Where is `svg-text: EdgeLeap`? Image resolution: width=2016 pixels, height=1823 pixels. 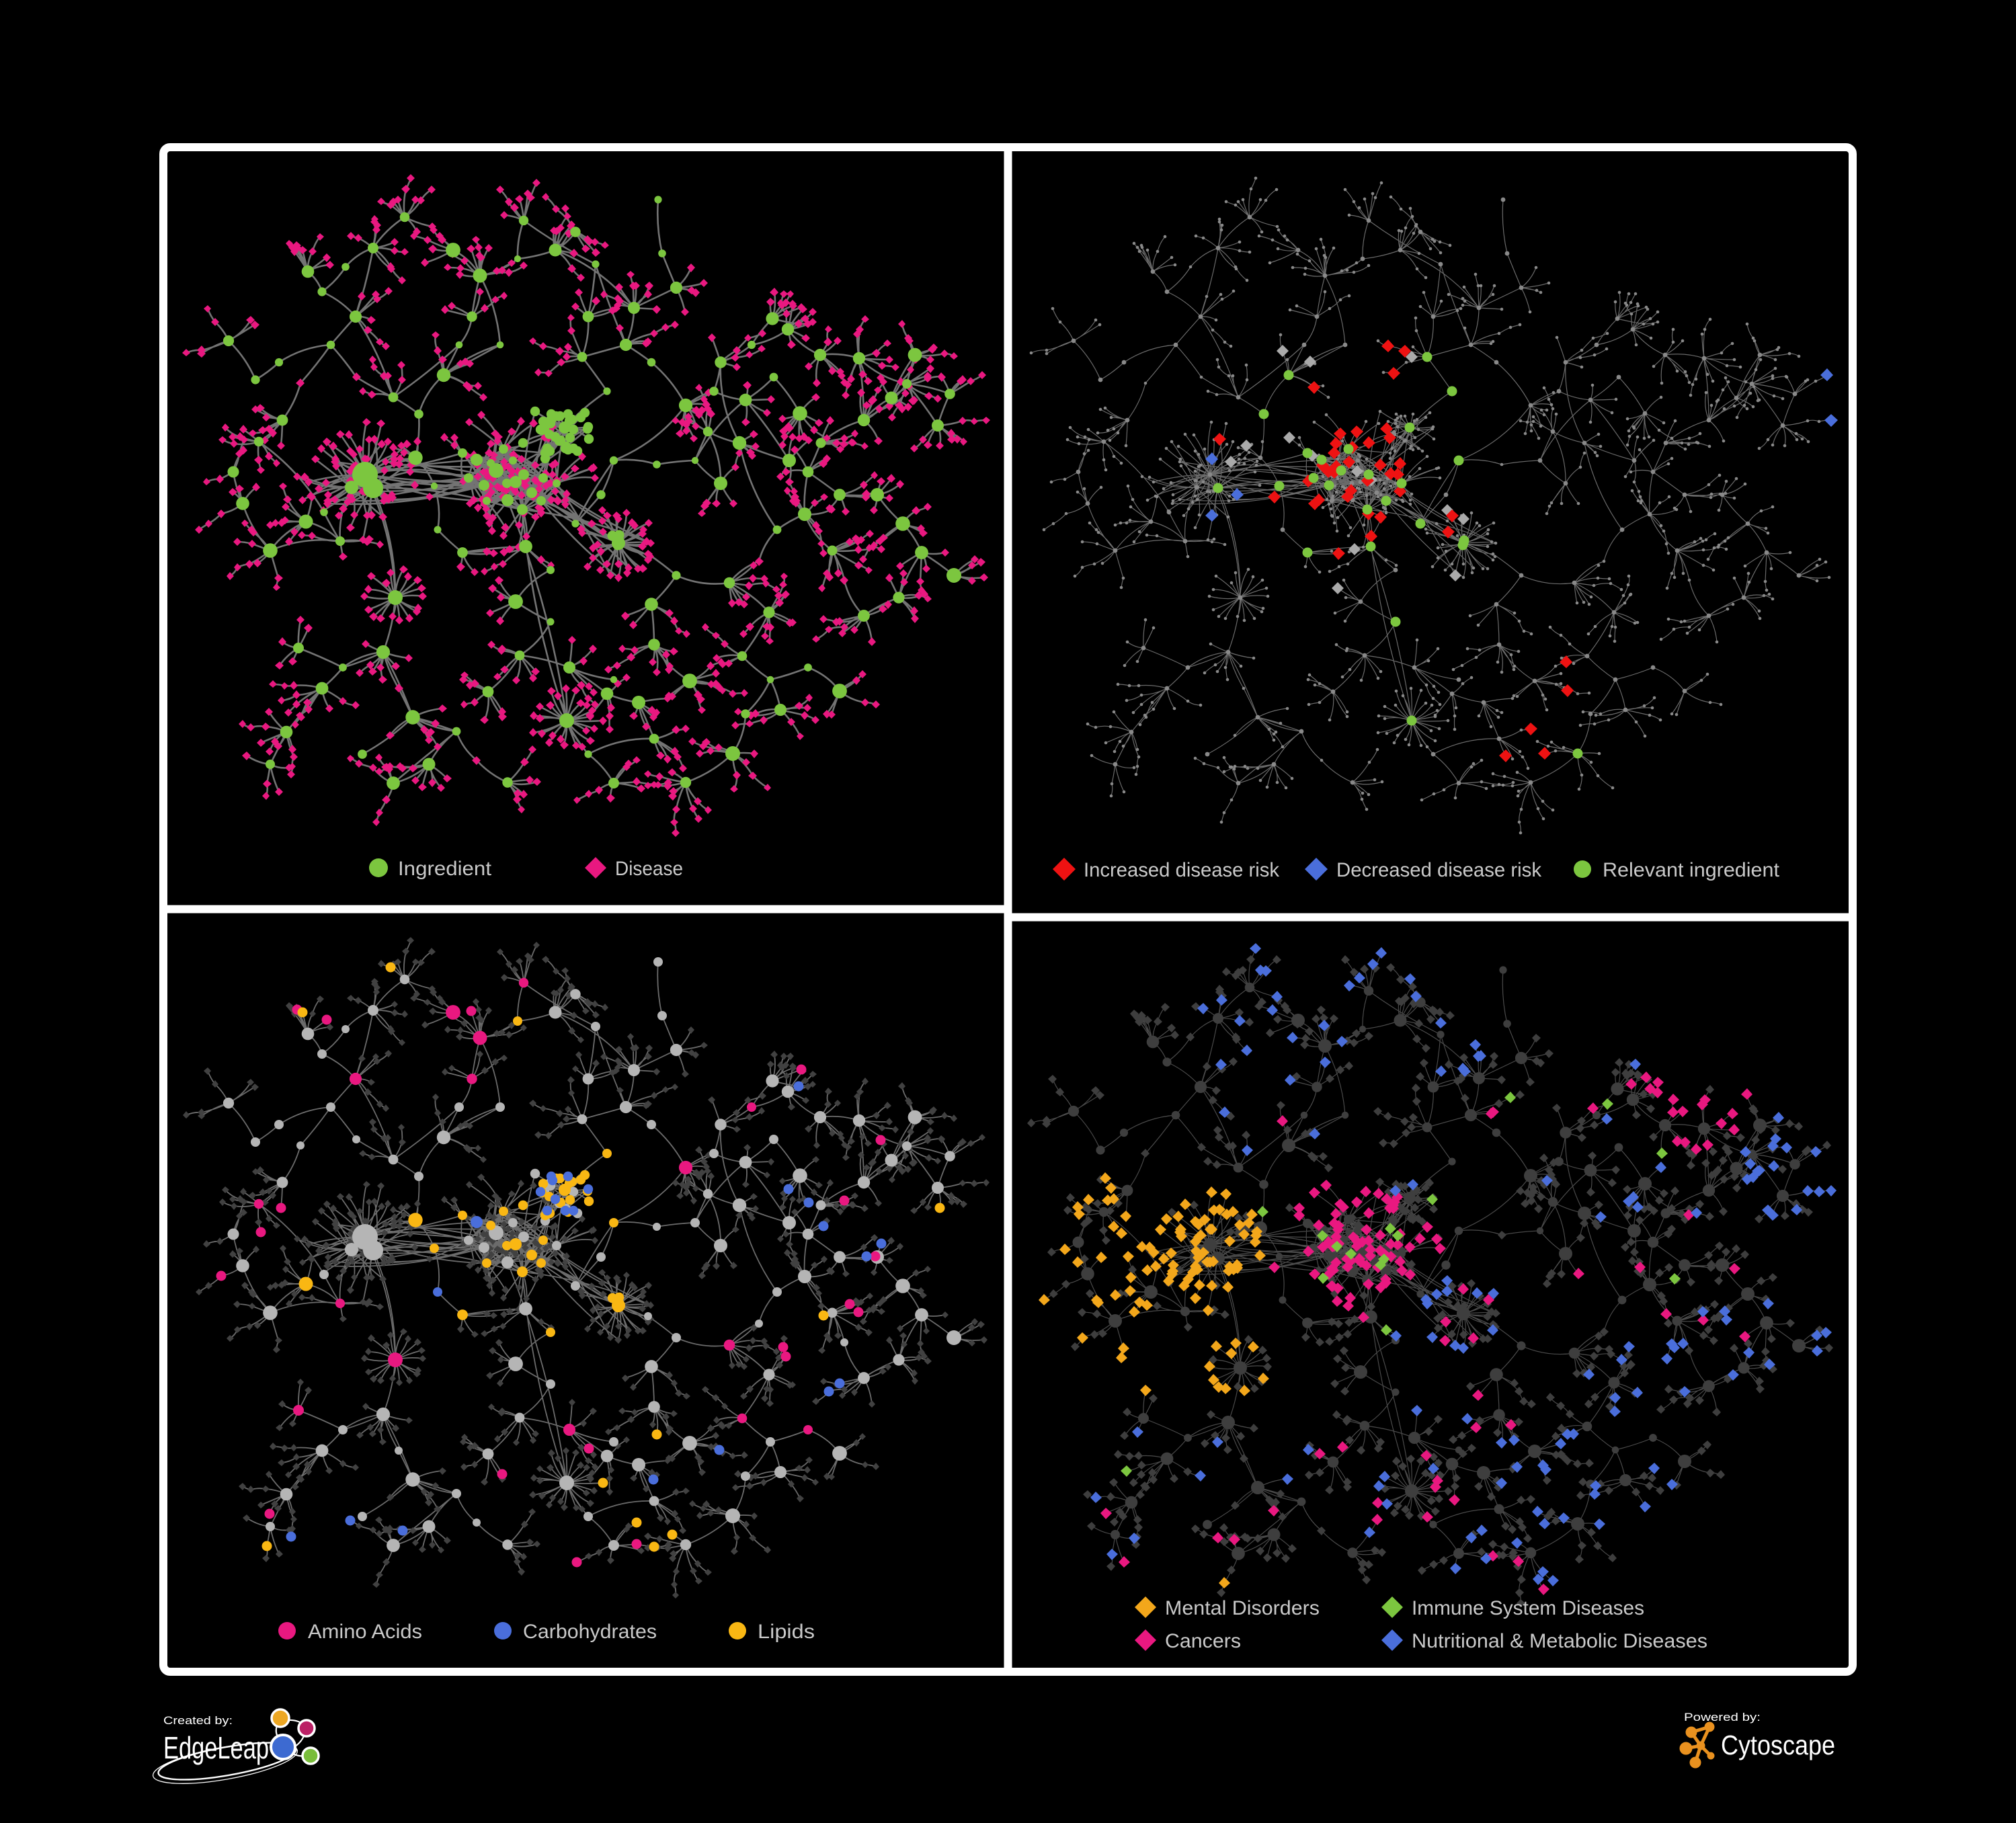 svg-text: EdgeLeap is located at coordinates (216, 1748).